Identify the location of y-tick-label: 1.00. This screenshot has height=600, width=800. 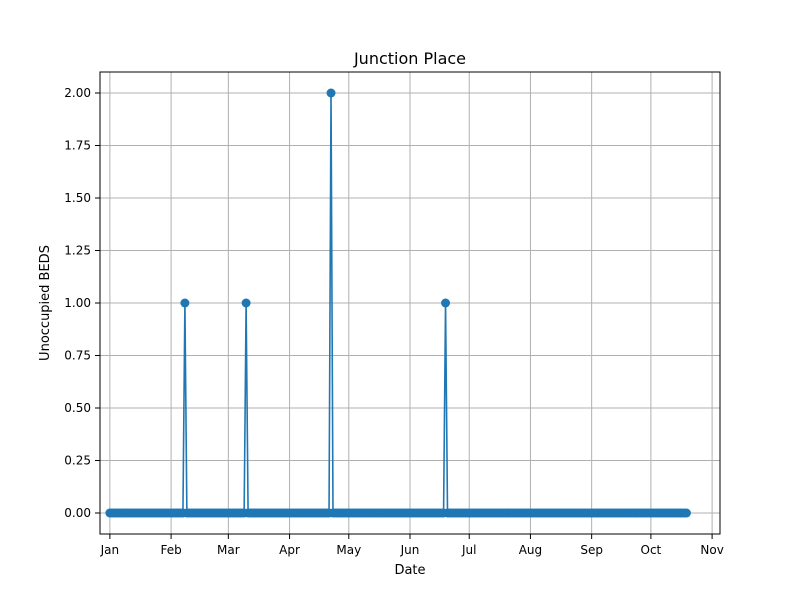
(77, 303).